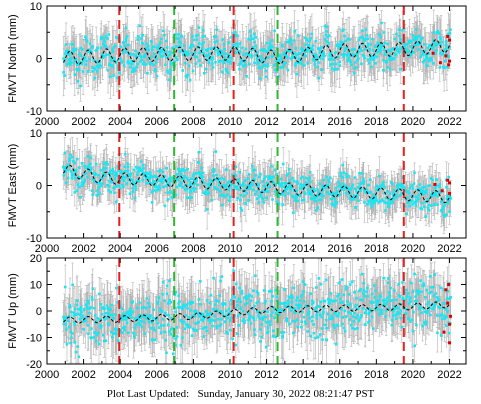 Image resolution: width=481 pixels, height=404 pixels. I want to click on x-tick-label: 2000, so click(47, 375).